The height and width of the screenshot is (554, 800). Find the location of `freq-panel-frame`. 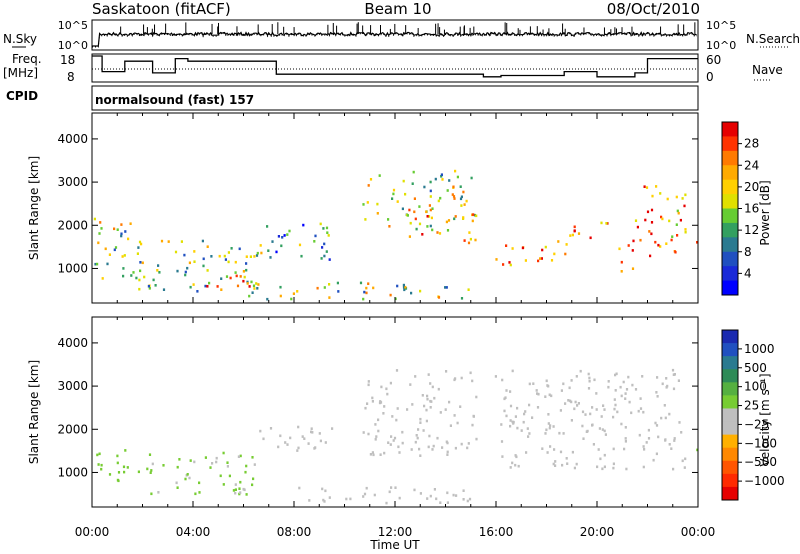

freq-panel-frame is located at coordinates (395, 68).